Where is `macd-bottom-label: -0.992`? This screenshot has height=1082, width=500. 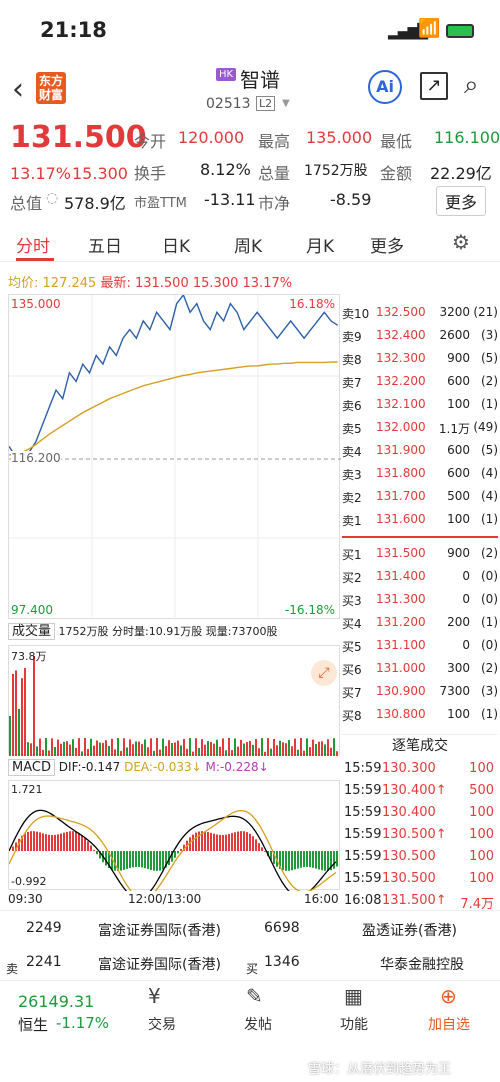
macd-bottom-label: -0.992 is located at coordinates (29, 881).